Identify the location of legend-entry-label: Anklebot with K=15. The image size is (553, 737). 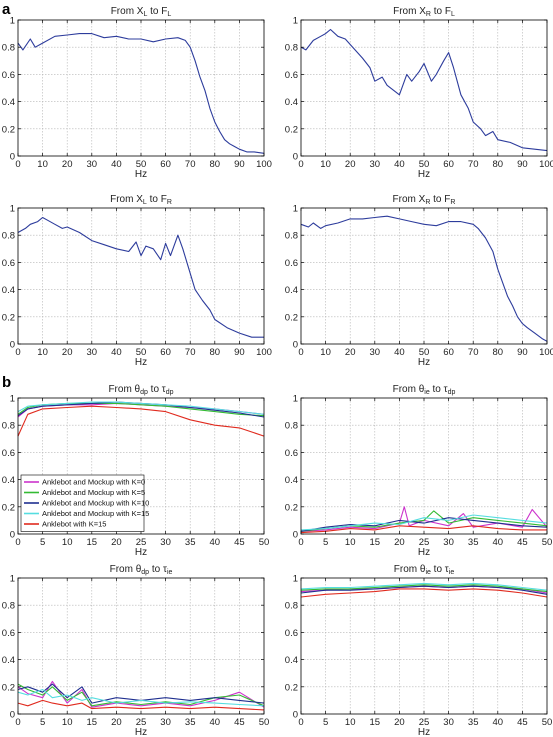
(74, 524).